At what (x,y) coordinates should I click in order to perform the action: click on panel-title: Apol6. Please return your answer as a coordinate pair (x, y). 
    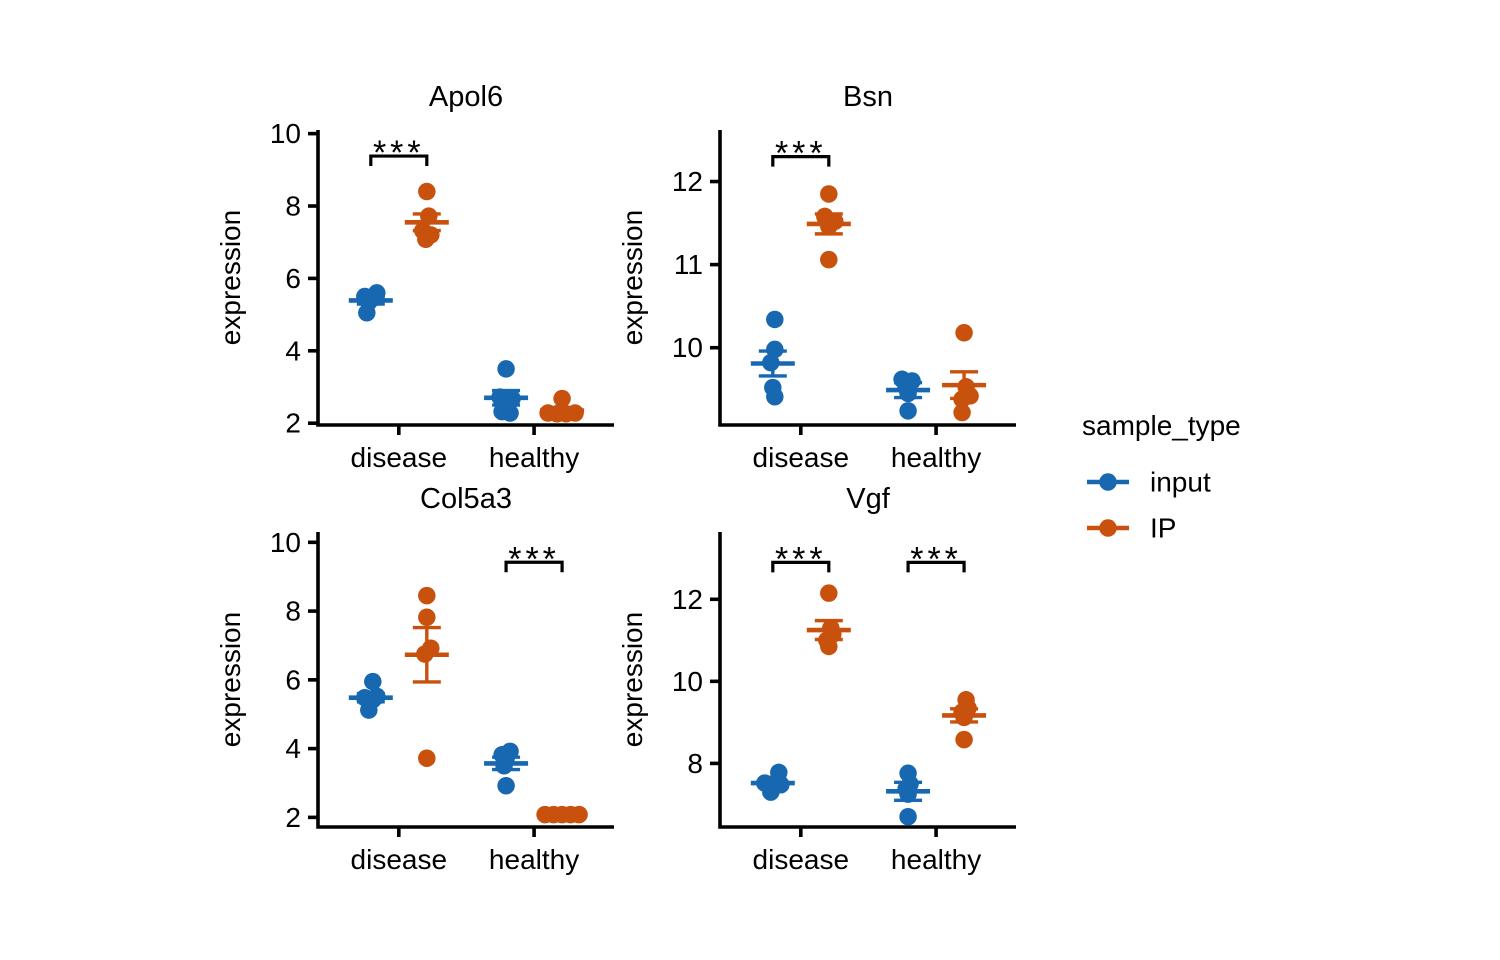
    Looking at the image, I should click on (466, 97).